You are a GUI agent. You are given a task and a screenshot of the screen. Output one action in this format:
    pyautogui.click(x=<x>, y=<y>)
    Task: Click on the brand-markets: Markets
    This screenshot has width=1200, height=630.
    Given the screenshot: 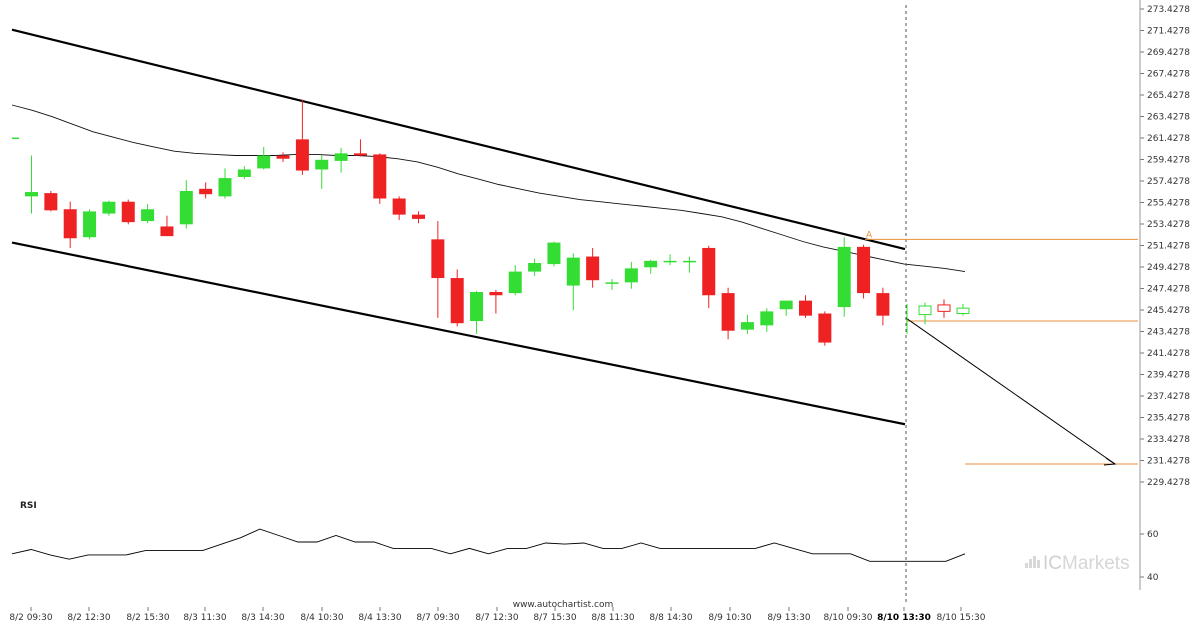 What is the action you would take?
    pyautogui.click(x=1096, y=563)
    